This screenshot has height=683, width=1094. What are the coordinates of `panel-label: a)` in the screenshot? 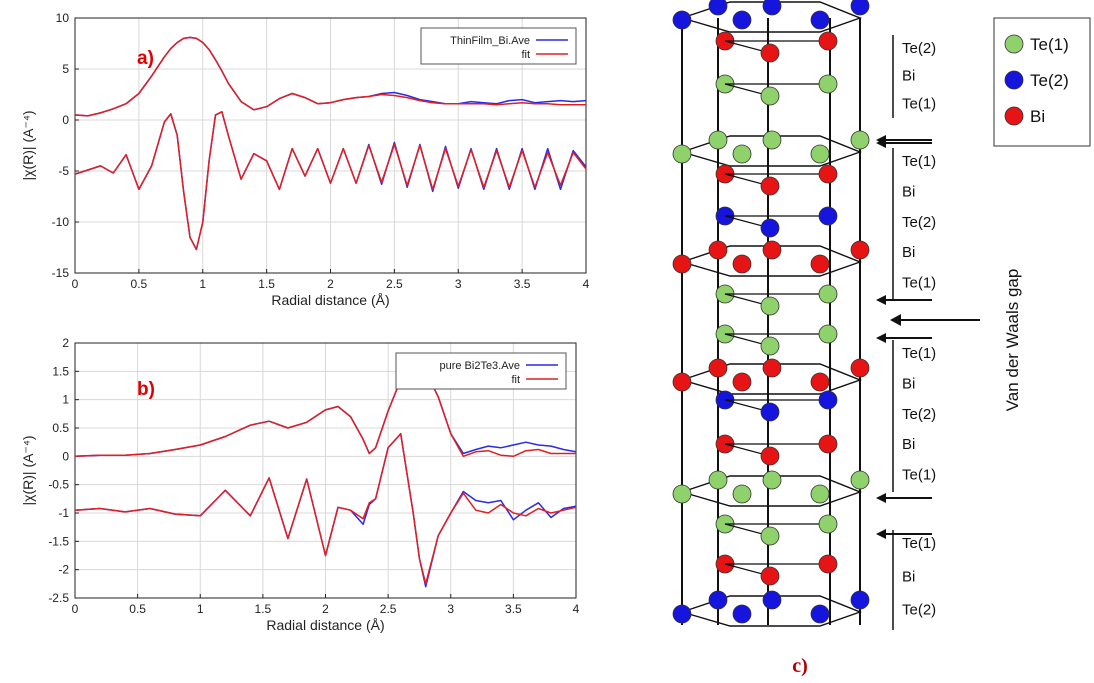 It's located at (145, 58).